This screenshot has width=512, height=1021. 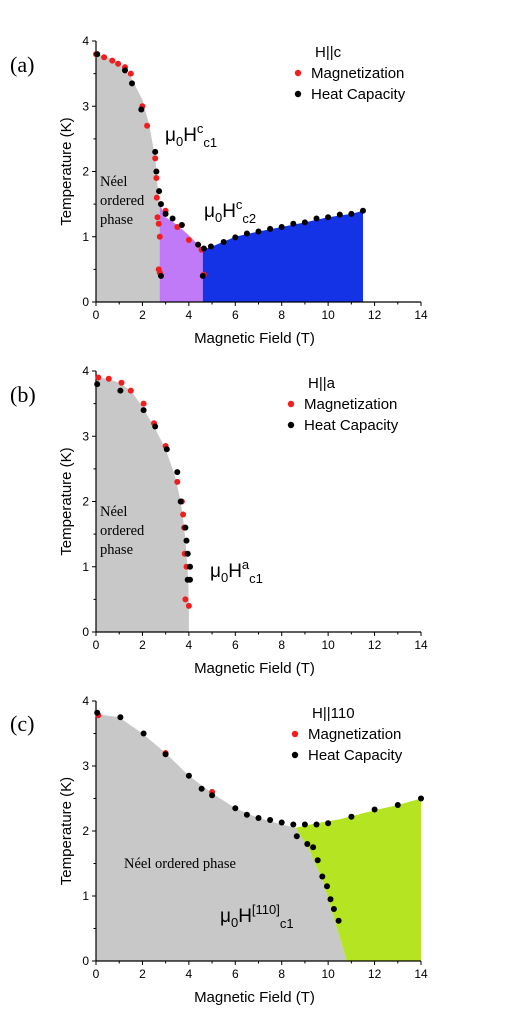 What do you see at coordinates (281, 974) in the screenshot?
I see `x-tick-label: 8` at bounding box center [281, 974].